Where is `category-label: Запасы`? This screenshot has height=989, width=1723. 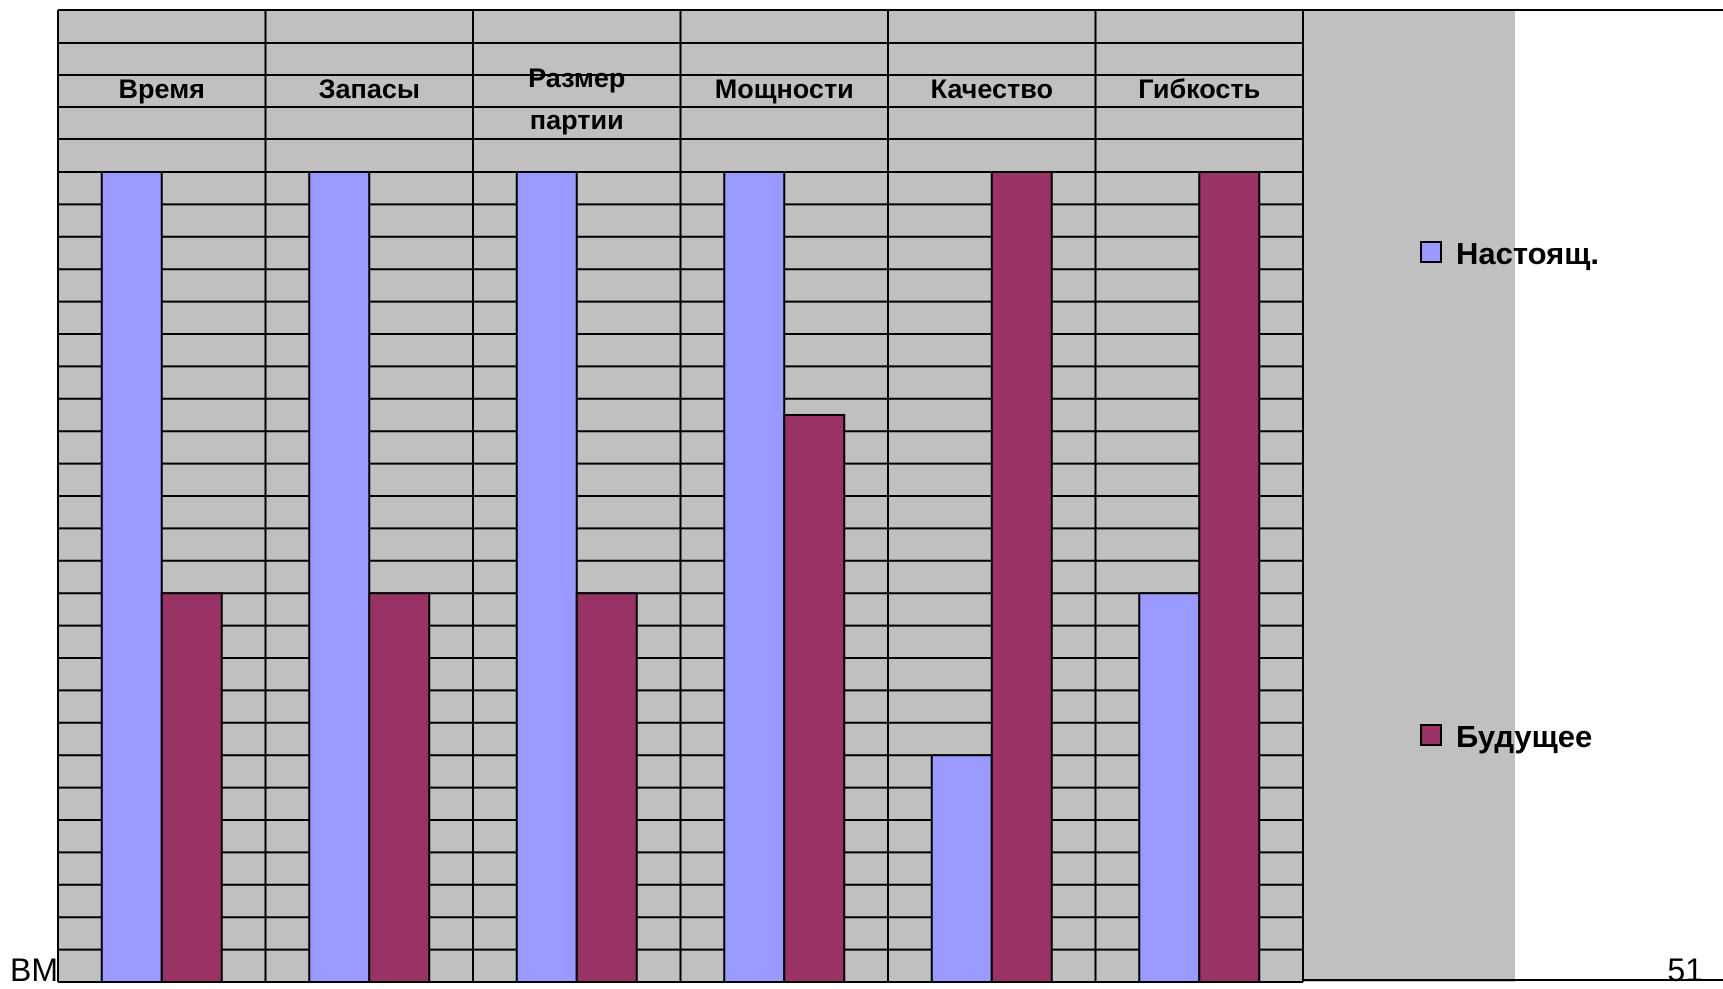
category-label: Запасы is located at coordinates (369, 89).